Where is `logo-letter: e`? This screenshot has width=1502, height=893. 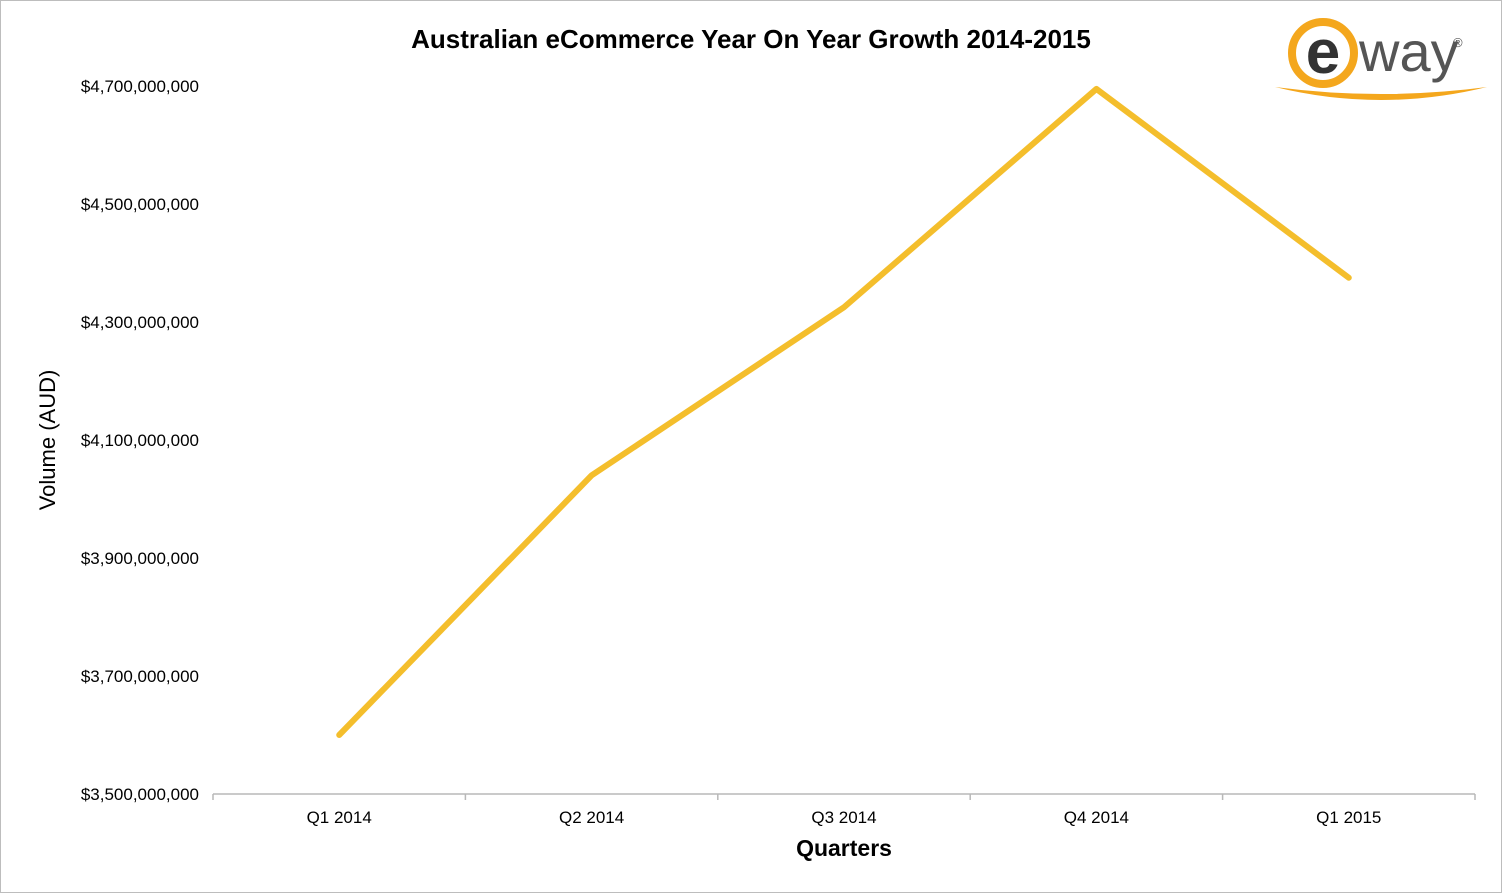 logo-letter: e is located at coordinates (1323, 52).